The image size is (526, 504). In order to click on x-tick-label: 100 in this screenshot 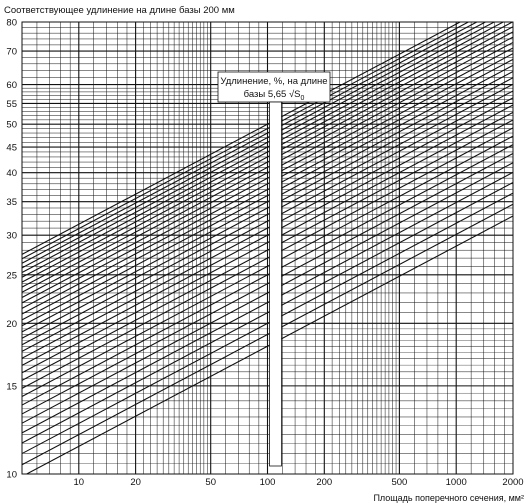, I will do `click(268, 482)`.